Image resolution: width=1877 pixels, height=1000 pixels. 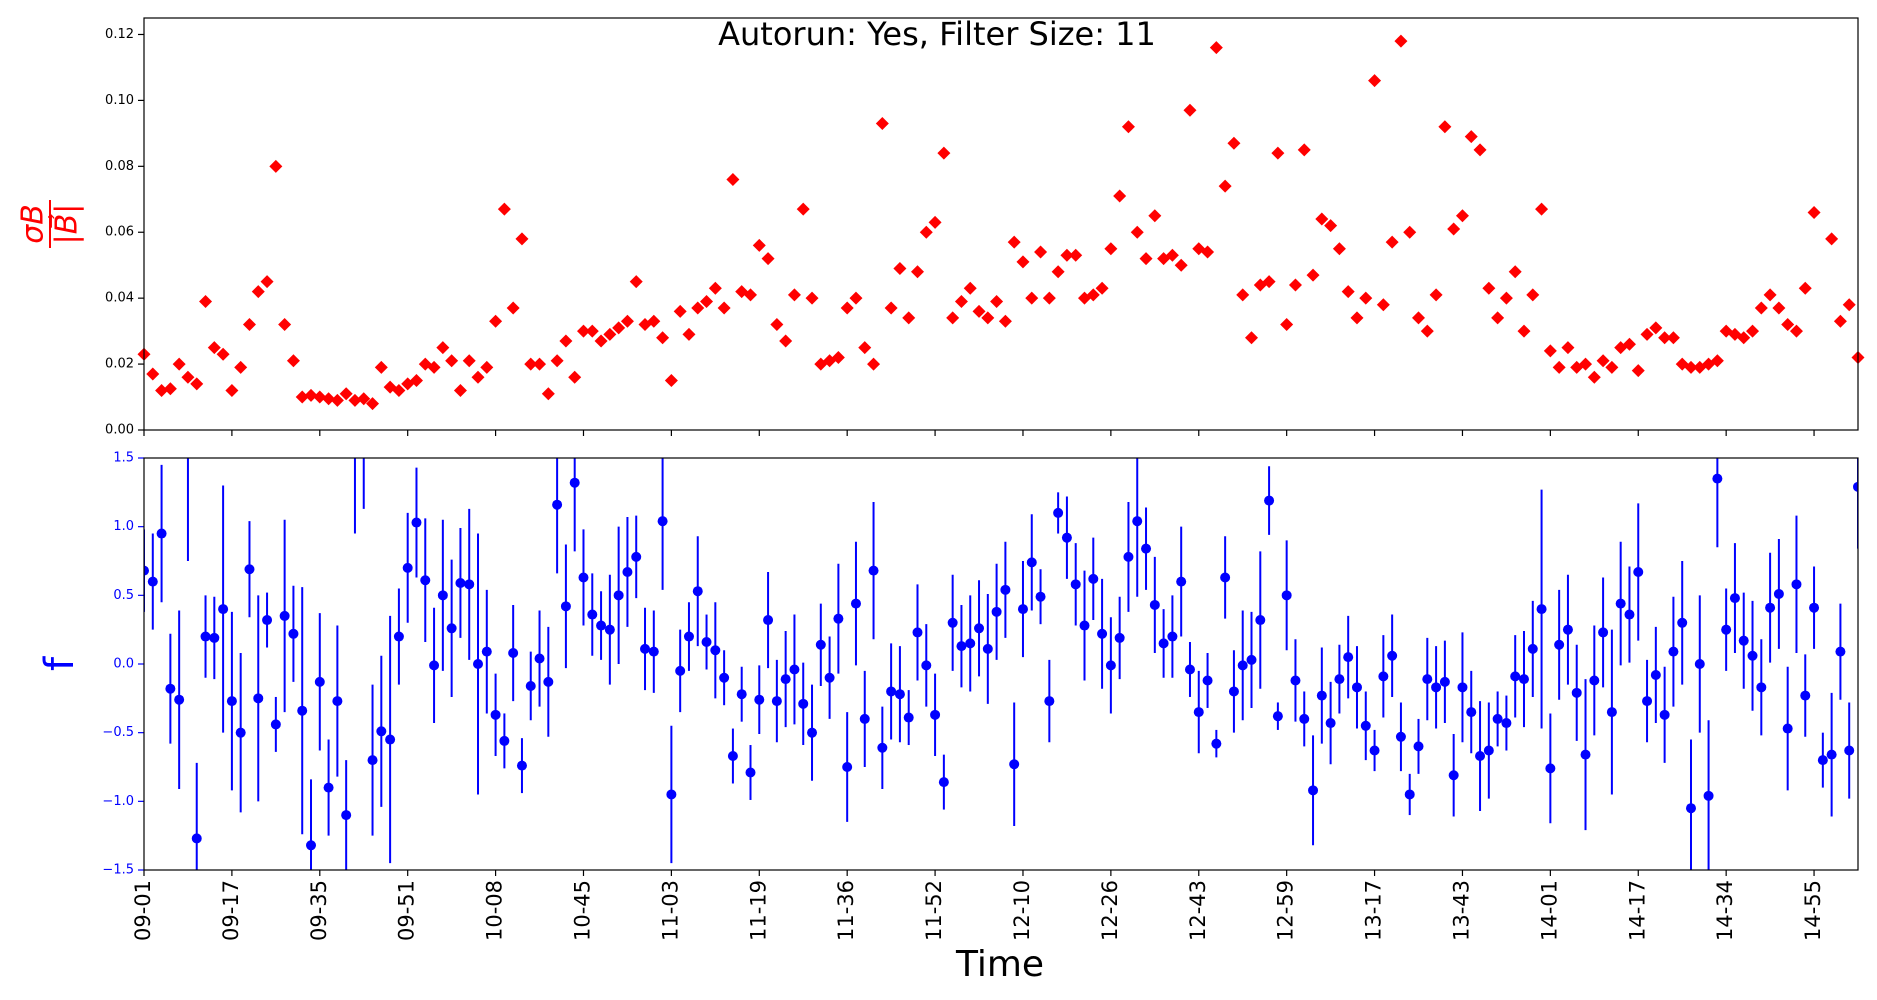 I want to click on x-tick-label: 12-43, so click(x=1198, y=910).